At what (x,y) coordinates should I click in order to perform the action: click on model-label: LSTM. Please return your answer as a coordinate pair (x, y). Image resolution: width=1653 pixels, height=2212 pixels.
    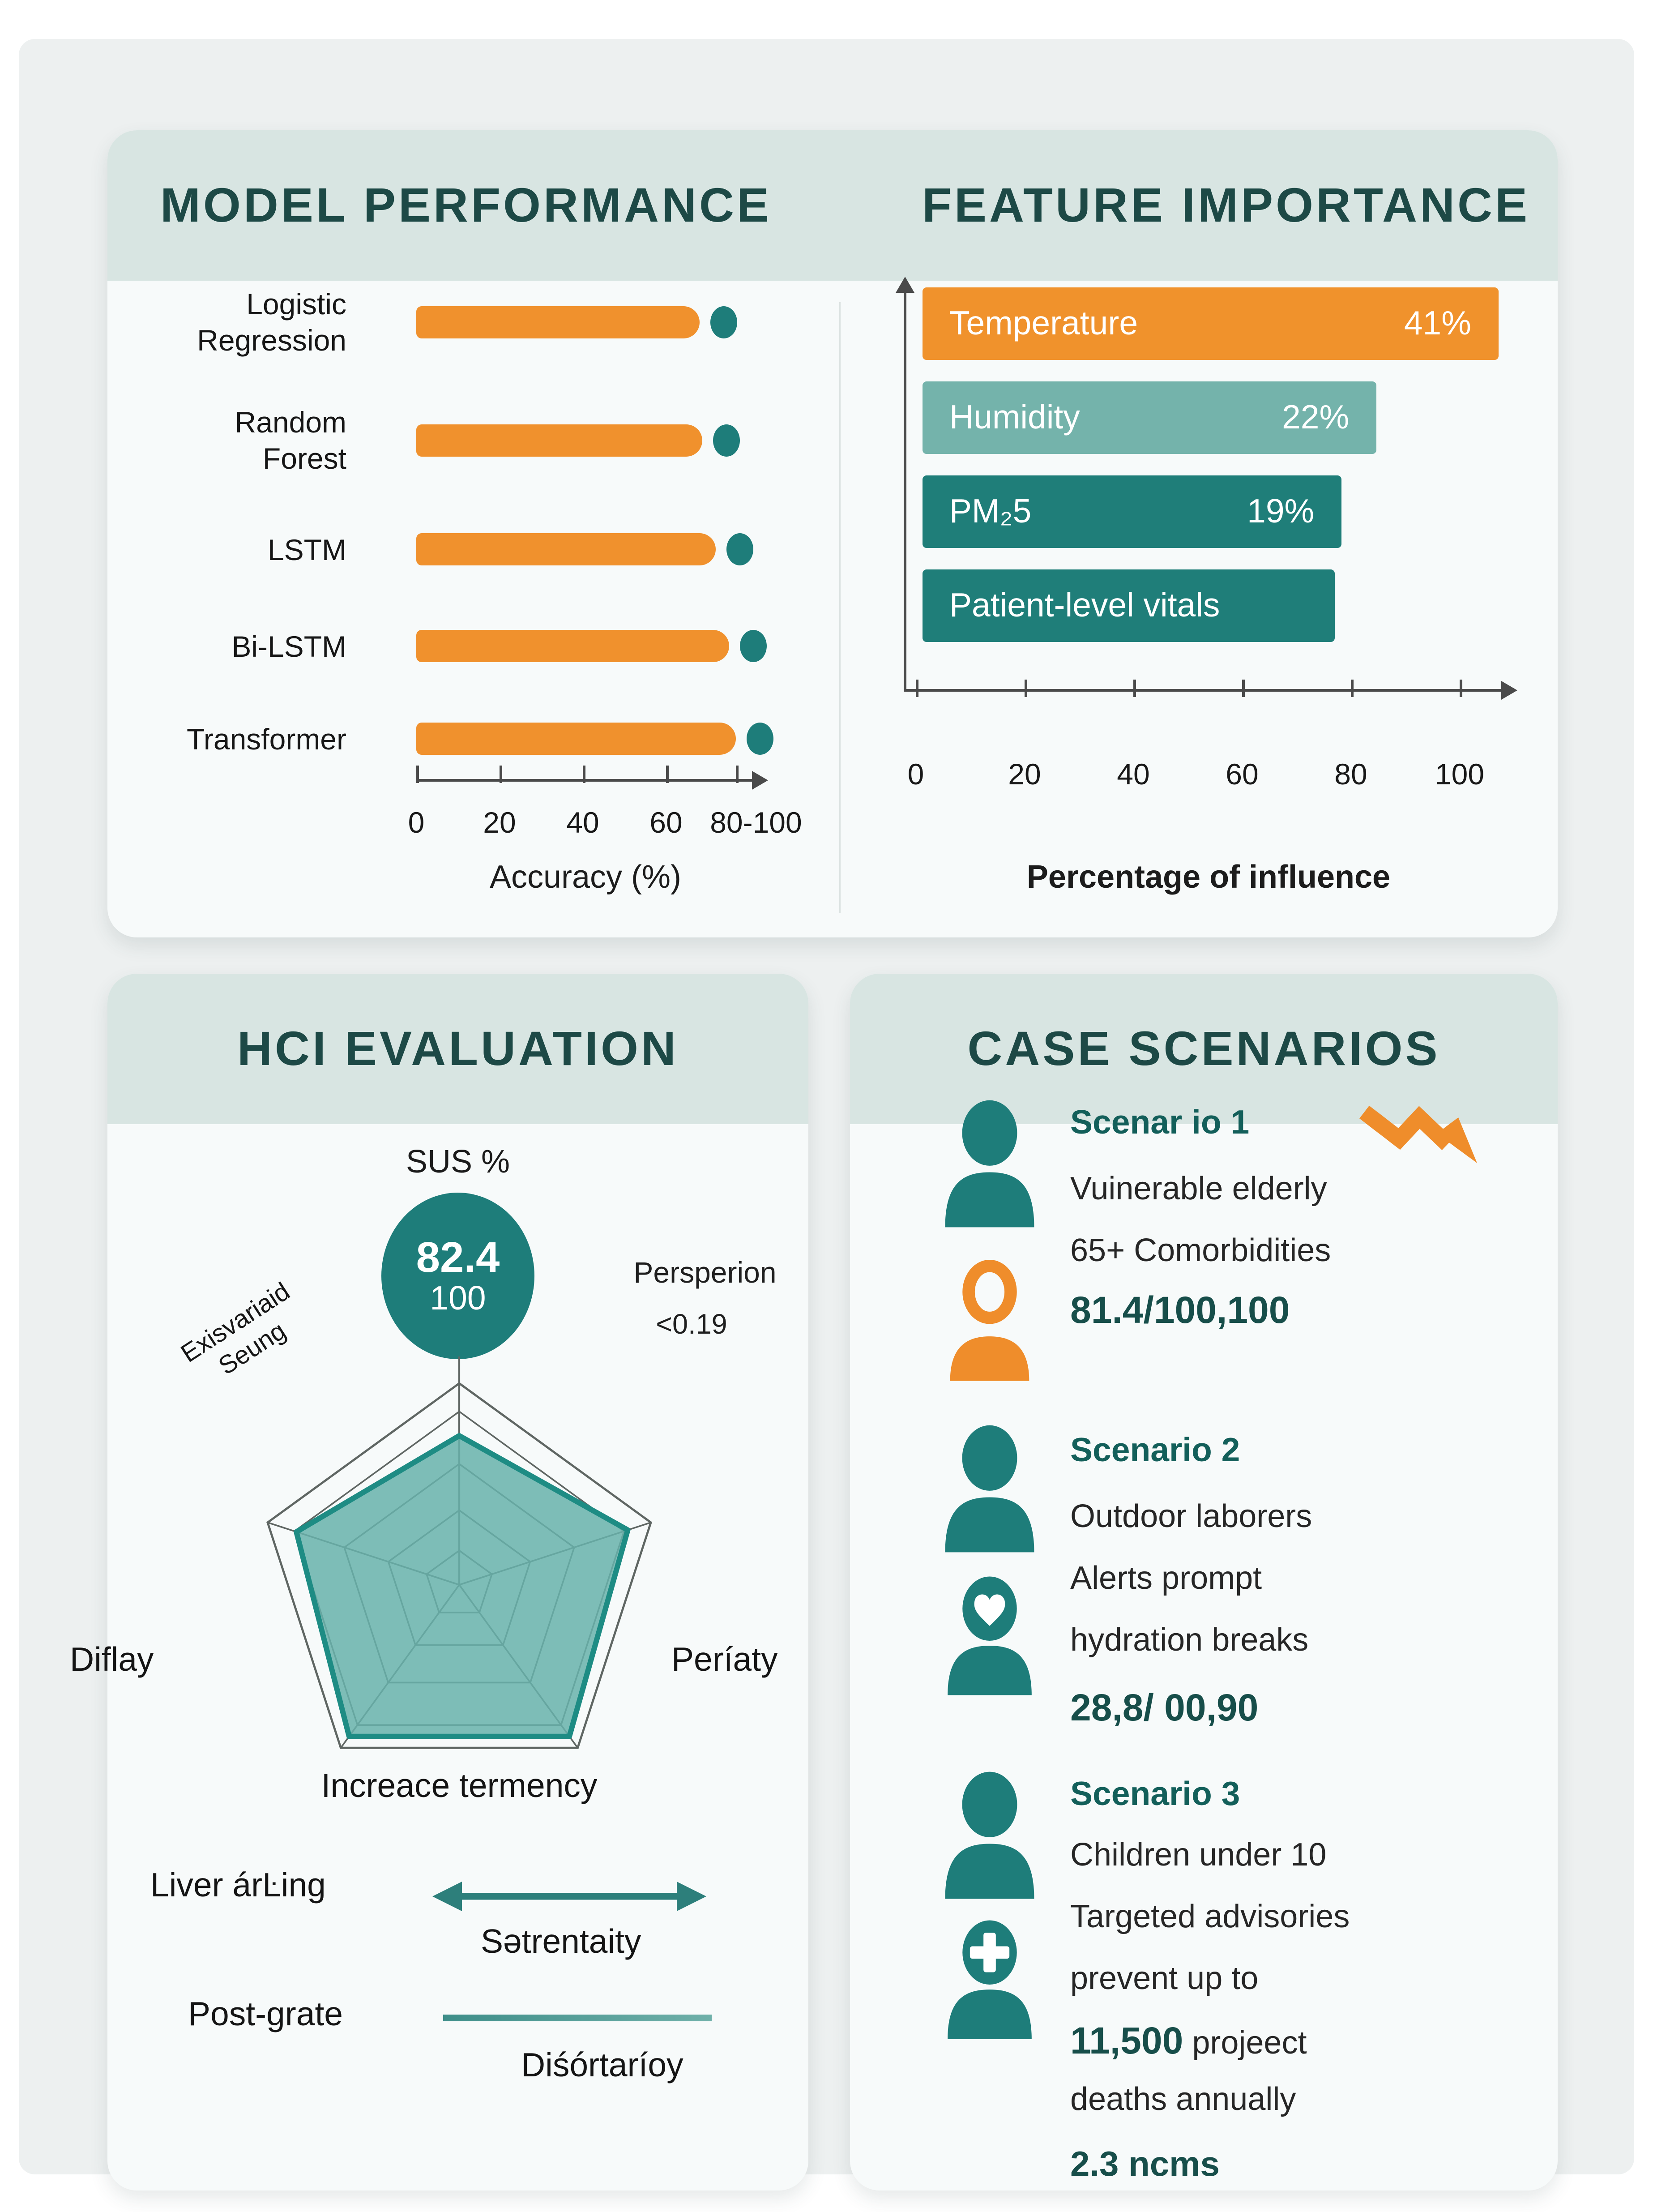
    Looking at the image, I should click on (306, 550).